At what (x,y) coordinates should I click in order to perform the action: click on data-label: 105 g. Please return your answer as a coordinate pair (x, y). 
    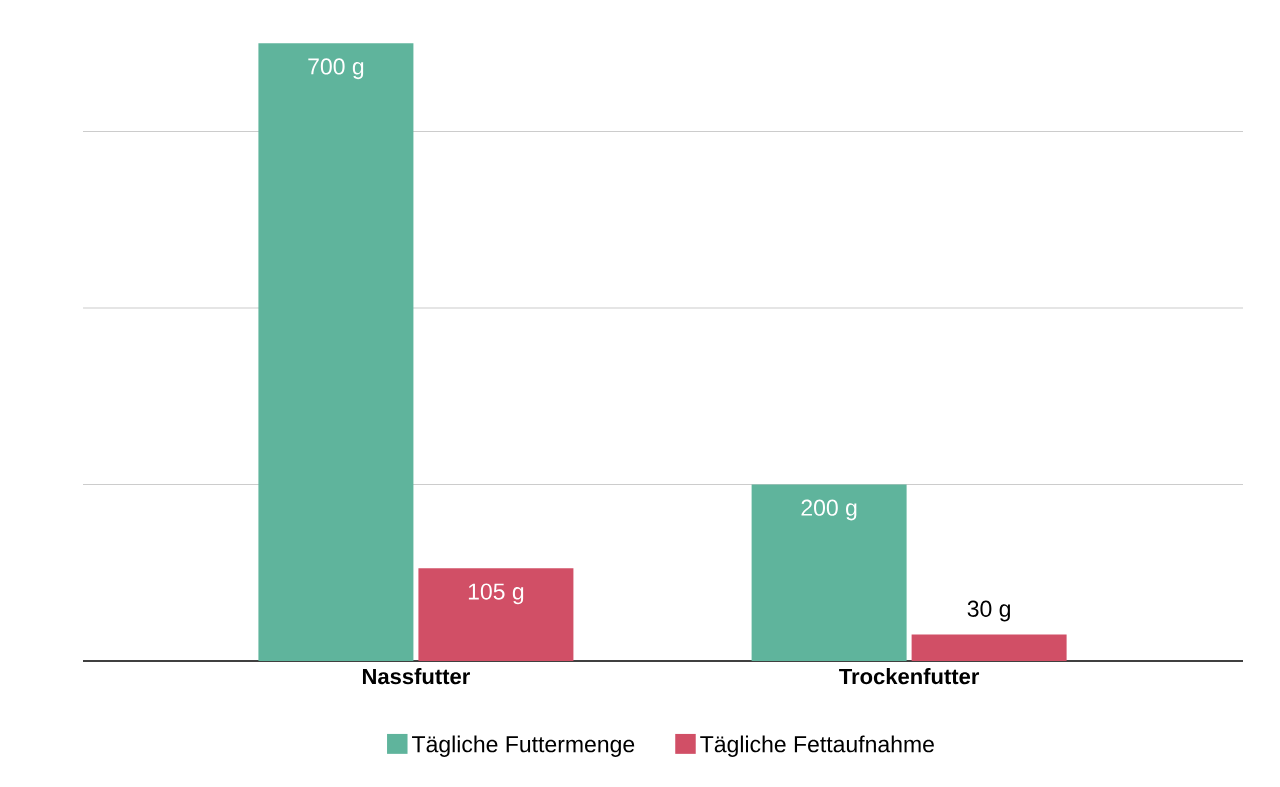
    Looking at the image, I should click on (496, 594).